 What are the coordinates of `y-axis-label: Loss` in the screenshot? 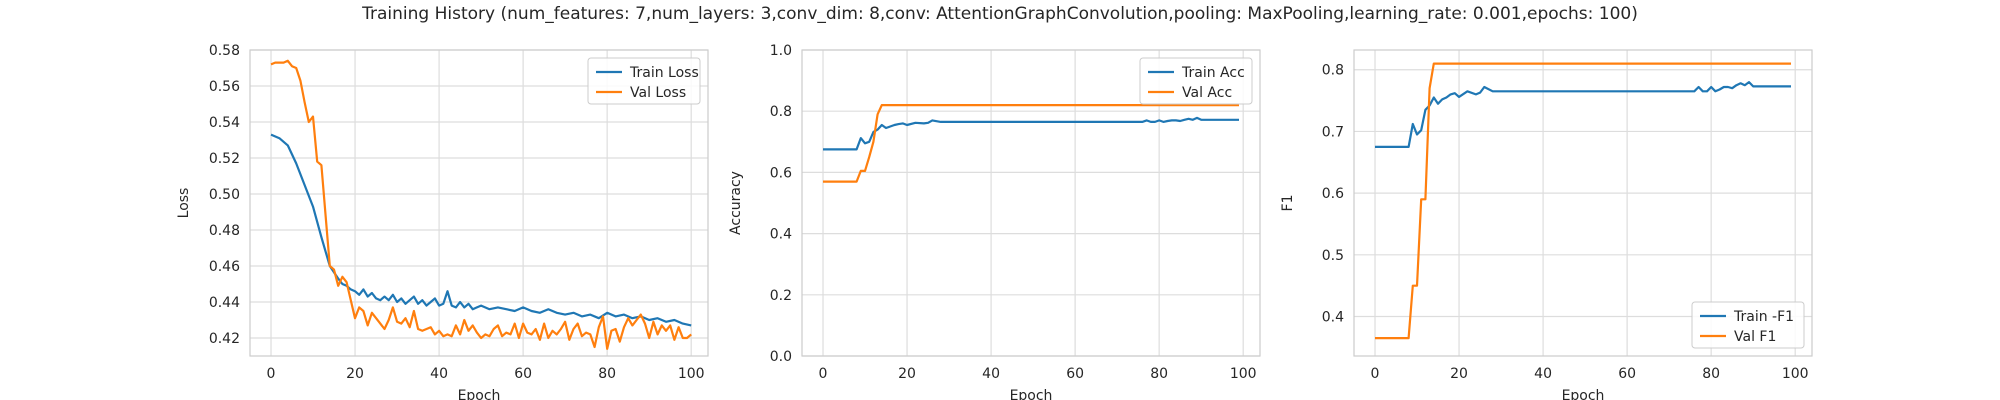 It's located at (184, 203).